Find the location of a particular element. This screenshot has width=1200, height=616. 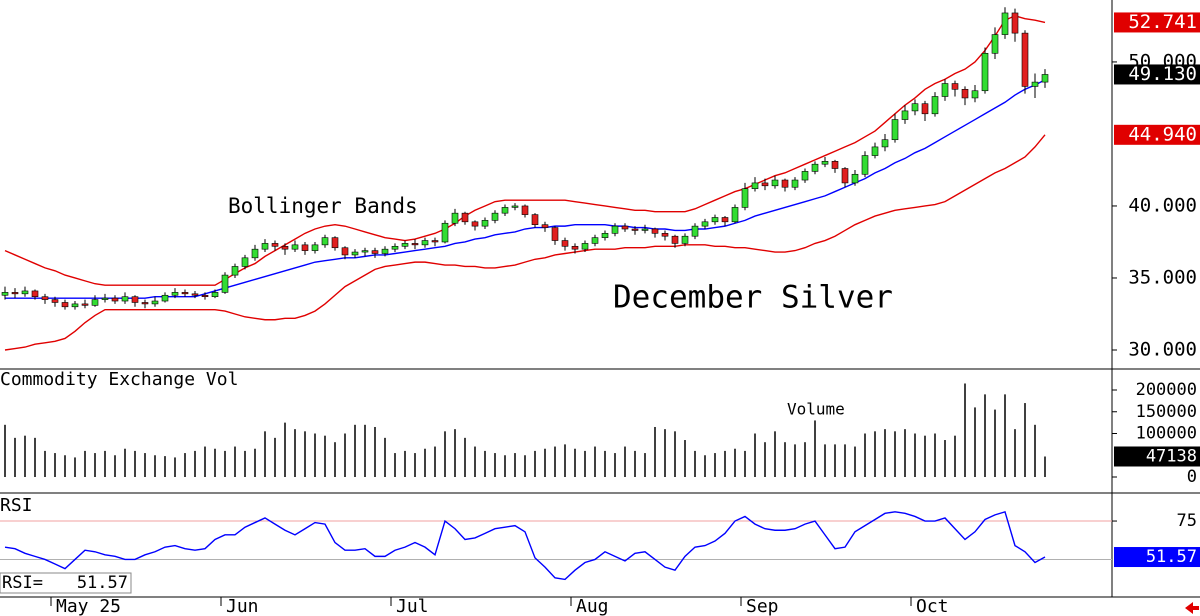

rsi-readout-prefix: RSI= is located at coordinates (22, 583).